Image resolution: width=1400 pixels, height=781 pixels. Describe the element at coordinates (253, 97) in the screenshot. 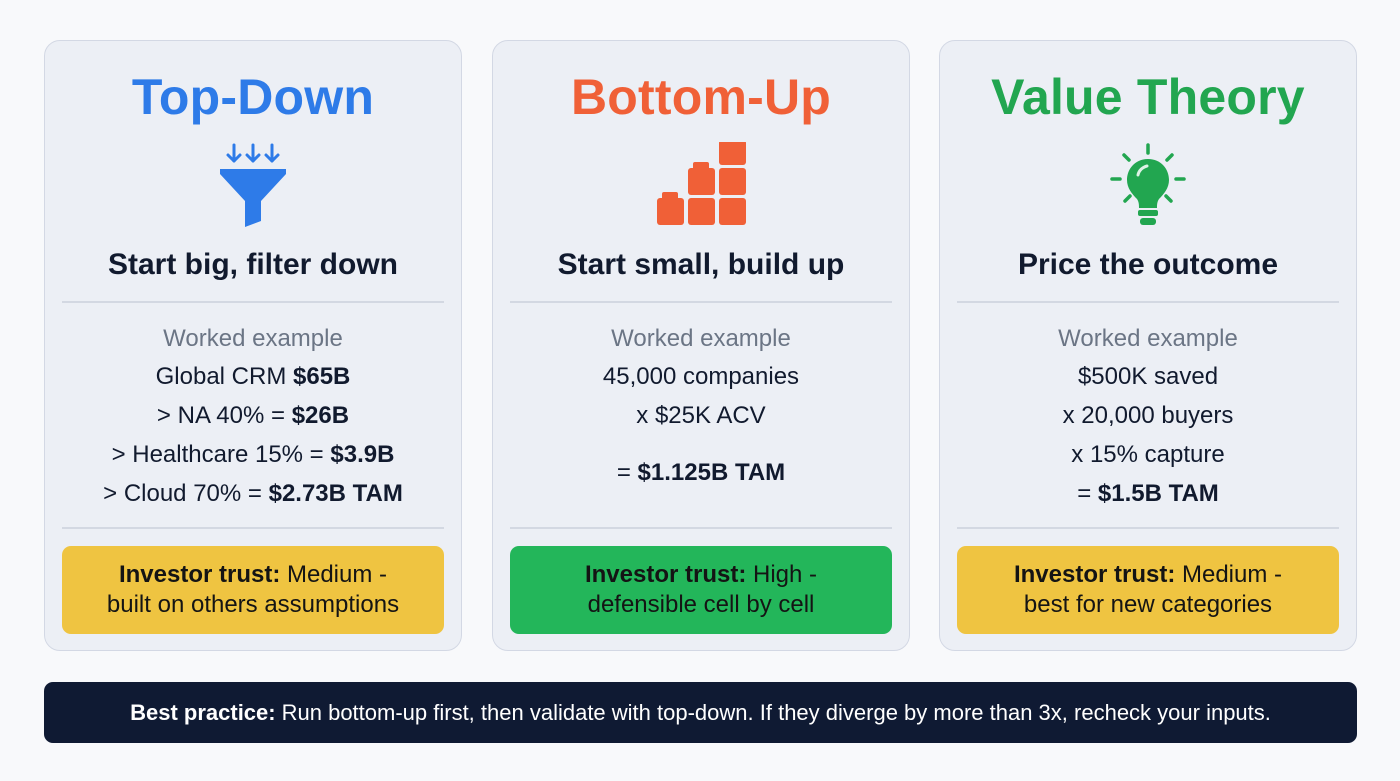

I see `card-title: Top-Down` at that location.